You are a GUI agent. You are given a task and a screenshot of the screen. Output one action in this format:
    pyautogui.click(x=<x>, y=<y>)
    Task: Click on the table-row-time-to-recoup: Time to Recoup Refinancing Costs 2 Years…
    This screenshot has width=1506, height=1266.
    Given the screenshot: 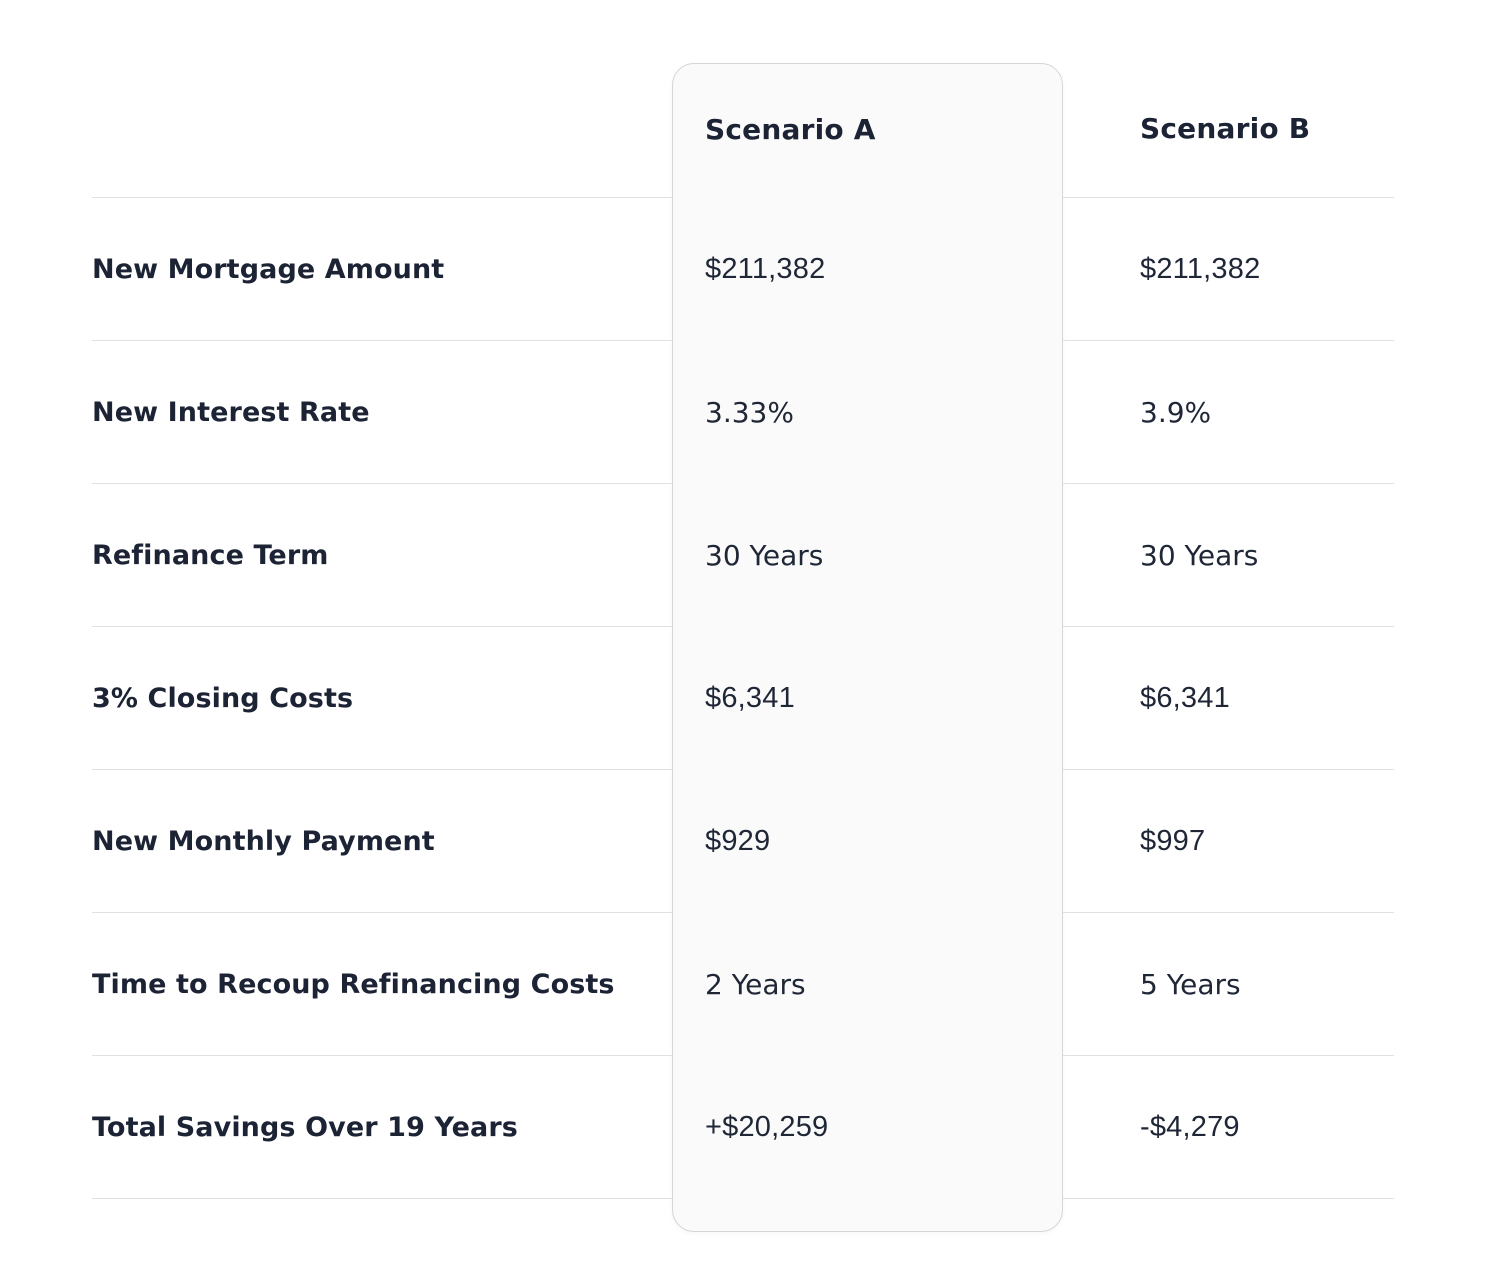 What is the action you would take?
    pyautogui.click(x=743, y=984)
    